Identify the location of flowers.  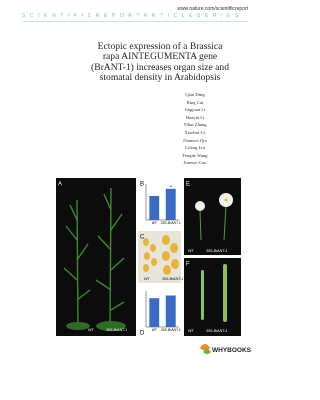
(214, 217).